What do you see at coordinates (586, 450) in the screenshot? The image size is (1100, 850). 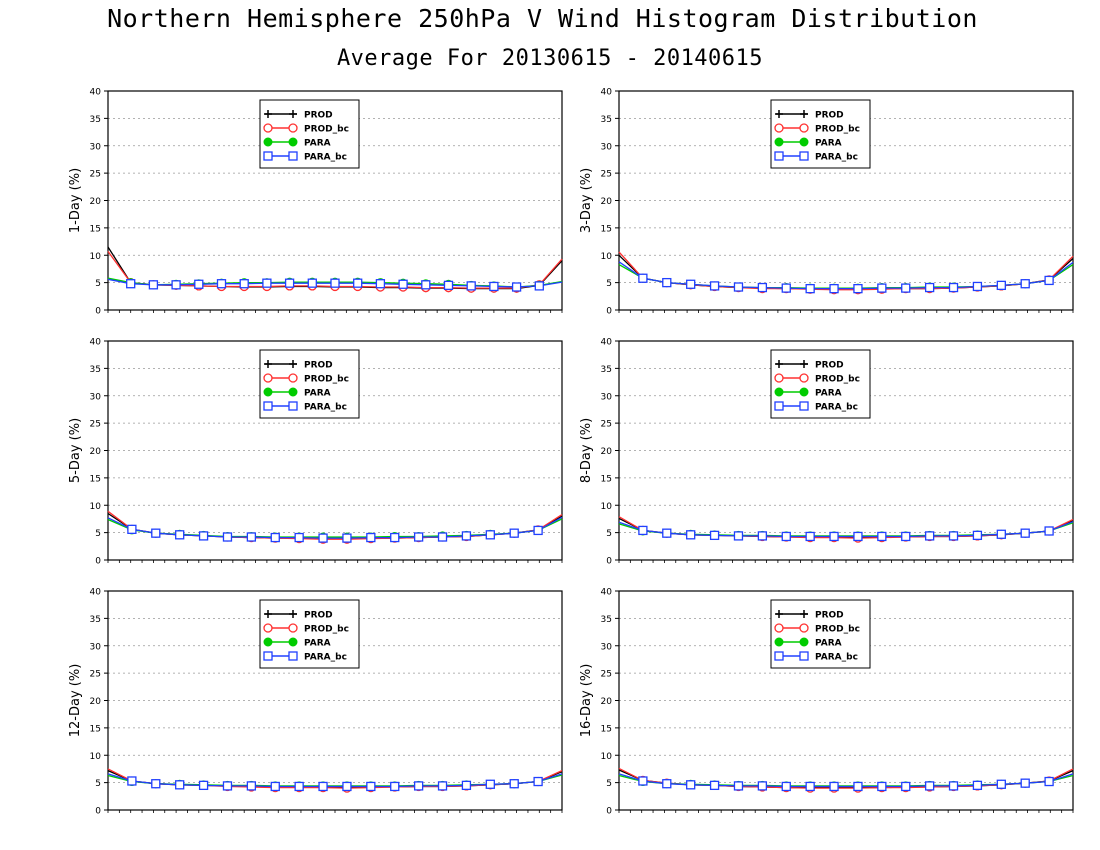 I see `y-axis-label: 8-Day (%)` at bounding box center [586, 450].